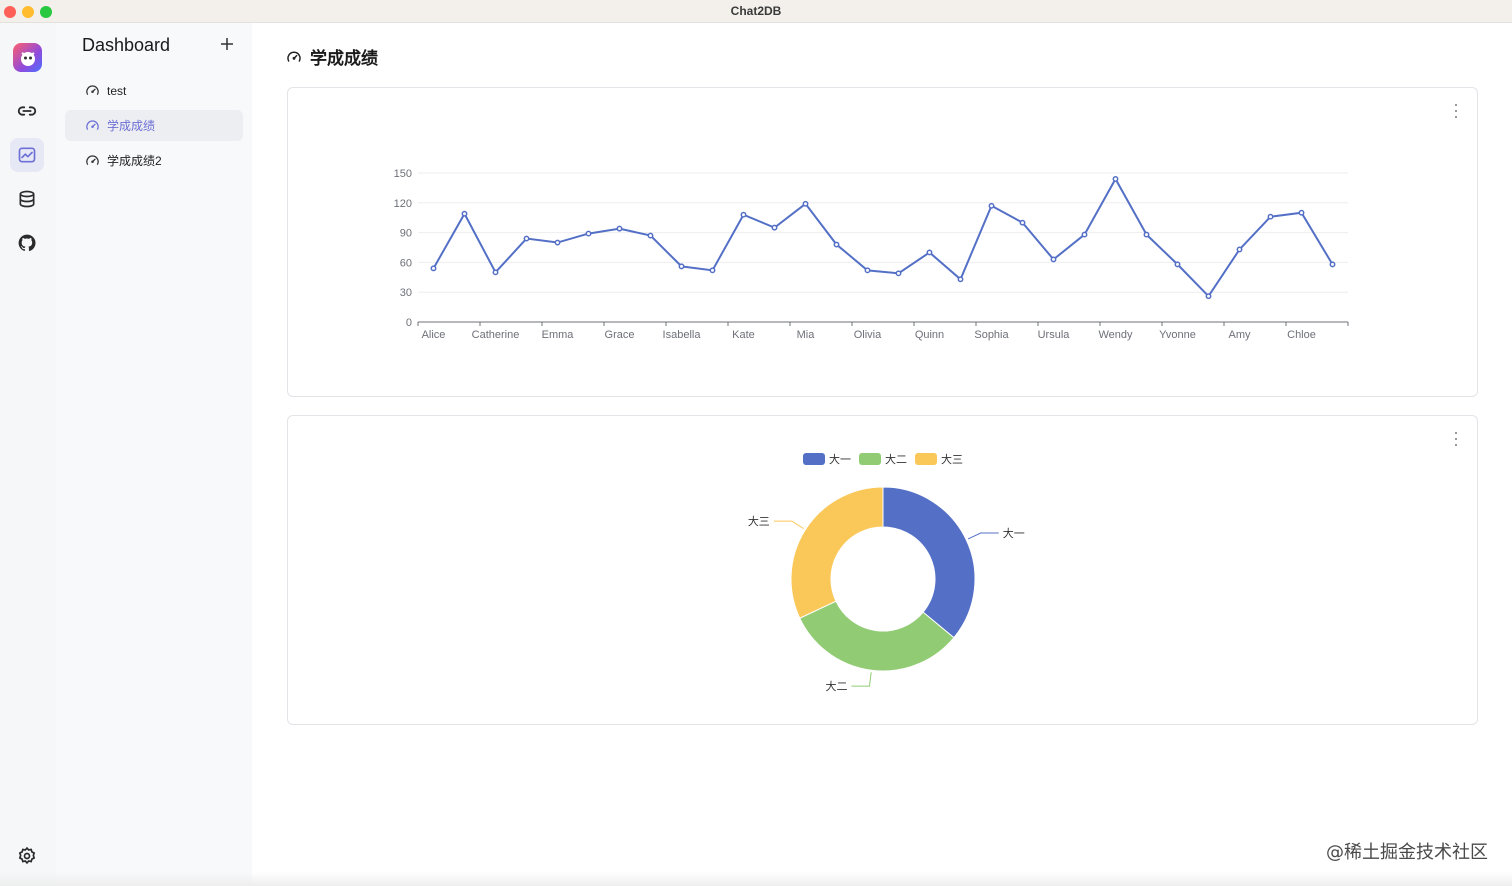 The height and width of the screenshot is (886, 1512). Describe the element at coordinates (406, 293) in the screenshot. I see `y-tick-label: 30` at that location.